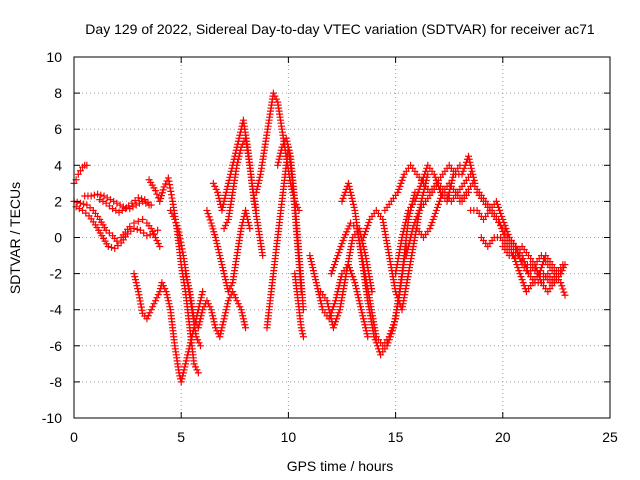 The width and height of the screenshot is (640, 480). Describe the element at coordinates (56, 310) in the screenshot. I see `y-tick-label: -4` at that location.